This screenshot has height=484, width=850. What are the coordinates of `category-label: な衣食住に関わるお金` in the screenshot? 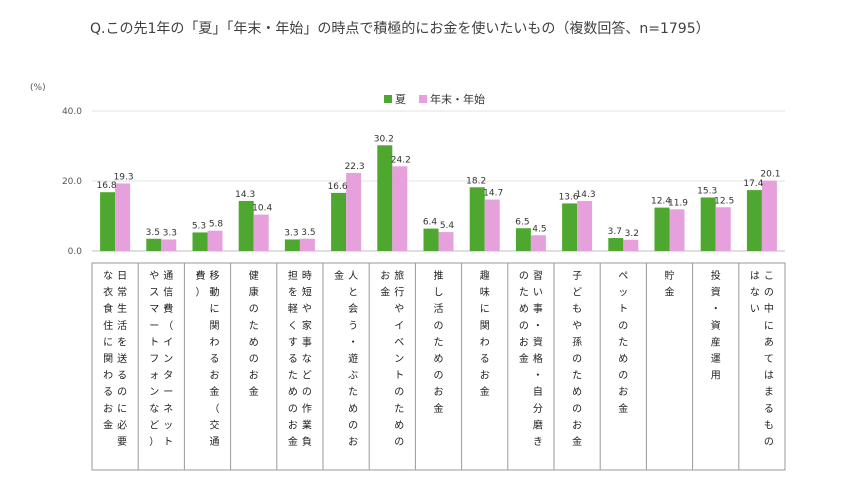 It's located at (108, 350).